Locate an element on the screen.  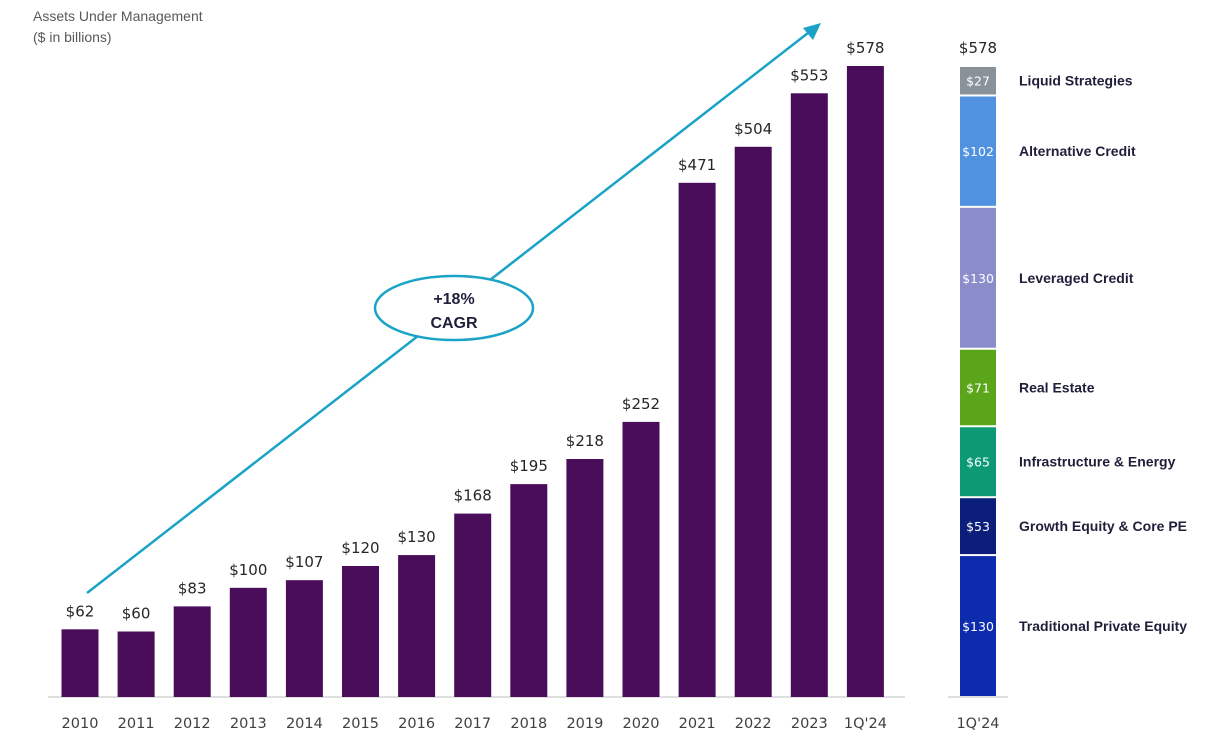
bar-value-label: $218 is located at coordinates (585, 441).